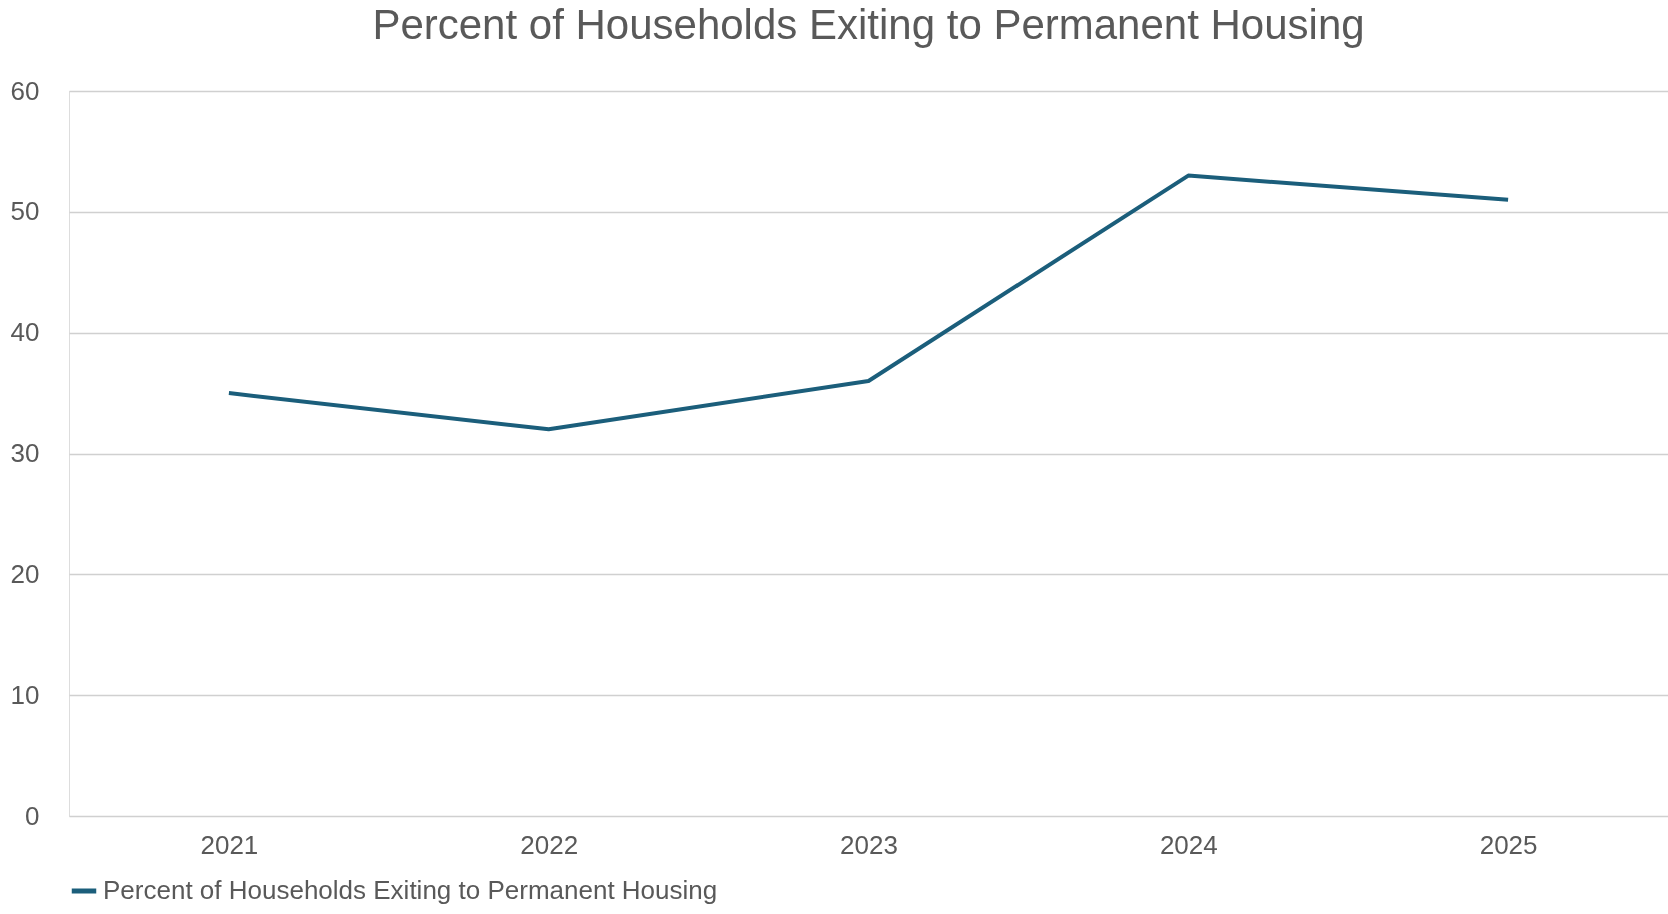 The image size is (1668, 914). What do you see at coordinates (32, 815) in the screenshot?
I see `y-tick-label: 0` at bounding box center [32, 815].